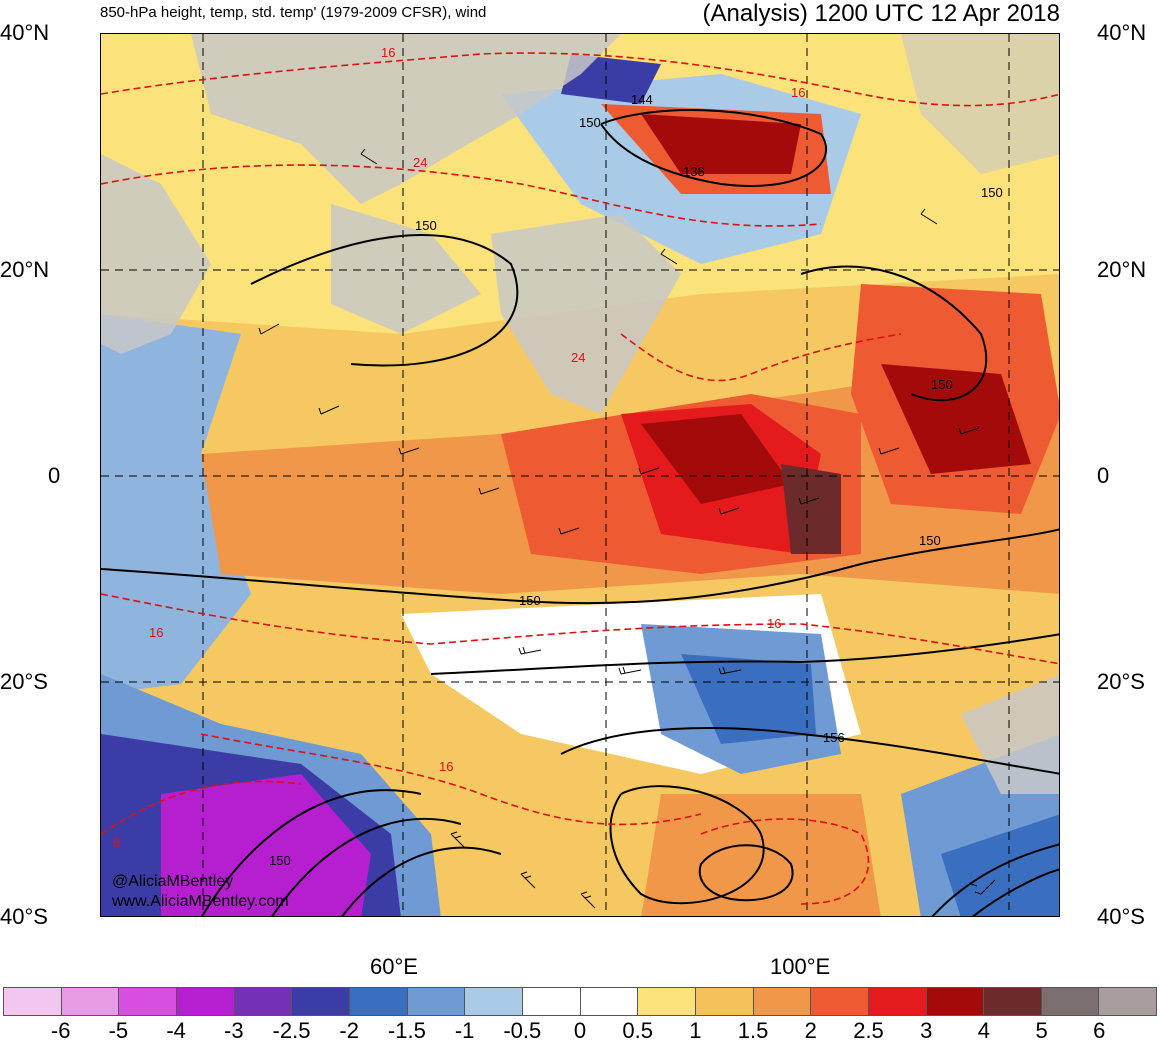 The image size is (1160, 1044). I want to click on lat-label-40s-right: 40°S, so click(1121, 916).